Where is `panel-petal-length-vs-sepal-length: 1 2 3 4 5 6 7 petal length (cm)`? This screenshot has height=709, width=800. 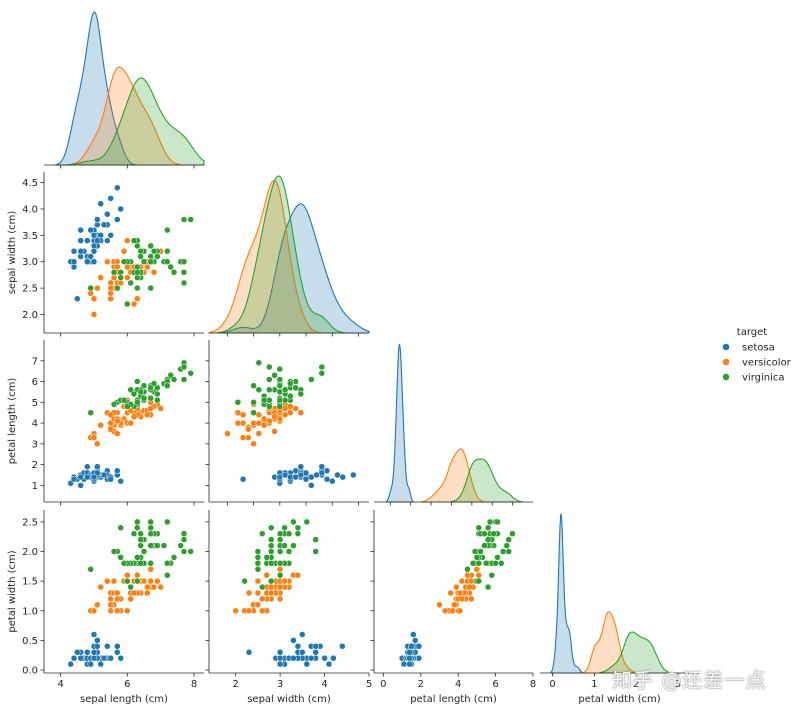 panel-petal-length-vs-sepal-length: 1 2 3 4 5 6 7 petal length (cm) is located at coordinates (105, 423).